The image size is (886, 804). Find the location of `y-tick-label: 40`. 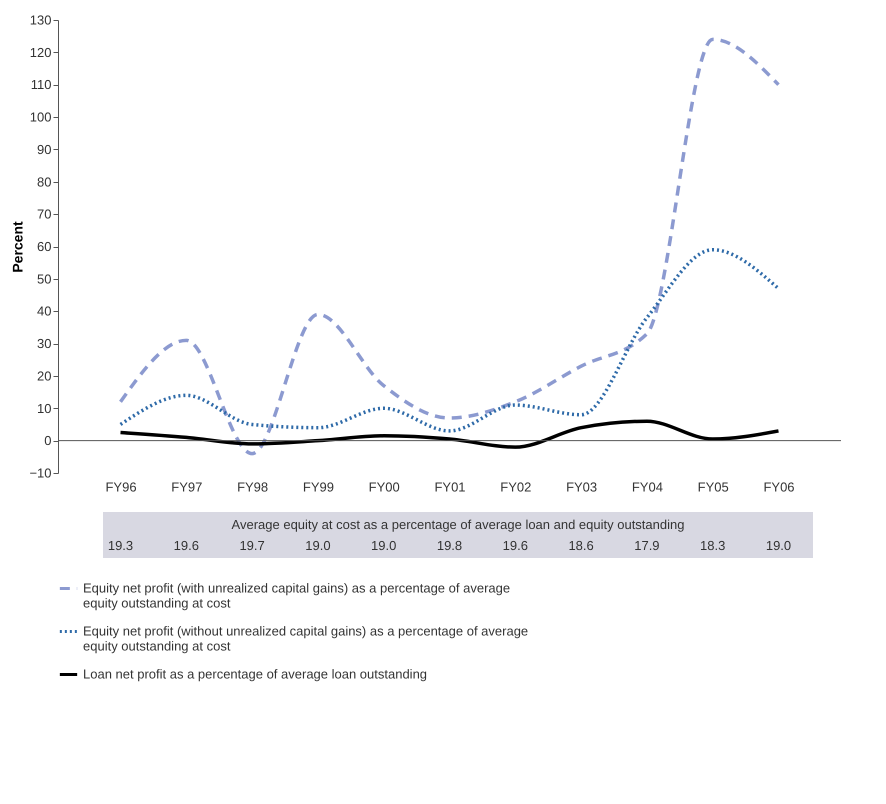

y-tick-label: 40 is located at coordinates (44, 311).